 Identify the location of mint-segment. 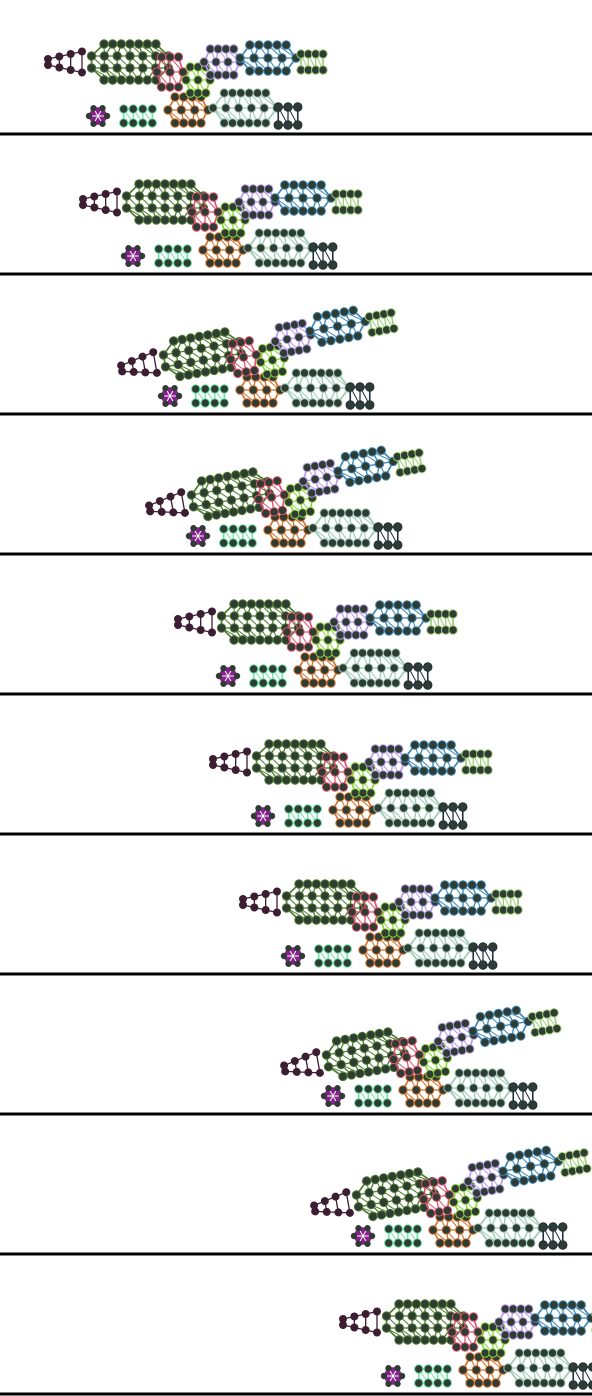
(303, 816).